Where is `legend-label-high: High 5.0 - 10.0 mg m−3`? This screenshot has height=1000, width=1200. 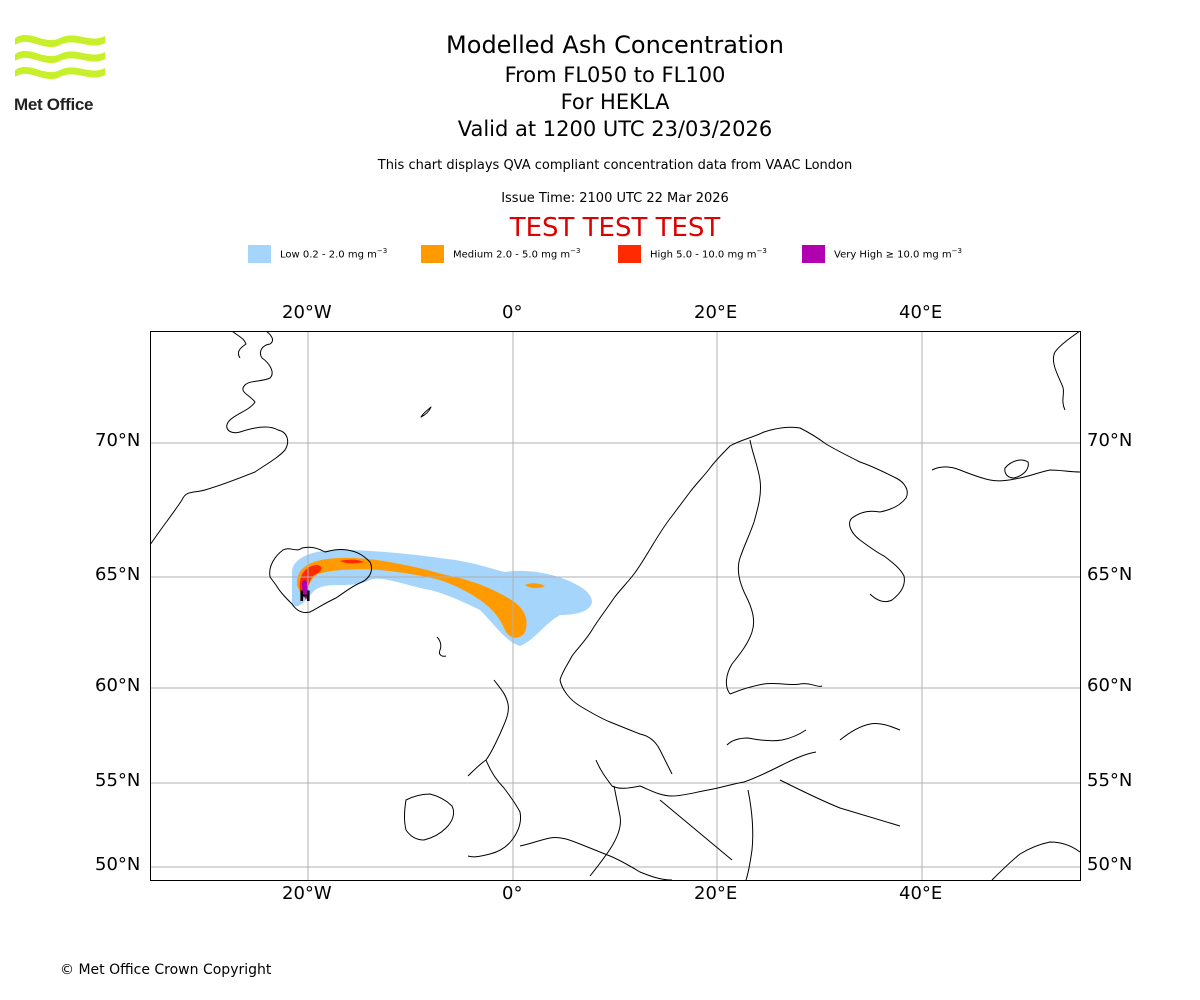 legend-label-high: High 5.0 - 10.0 mg m−3 is located at coordinates (708, 254).